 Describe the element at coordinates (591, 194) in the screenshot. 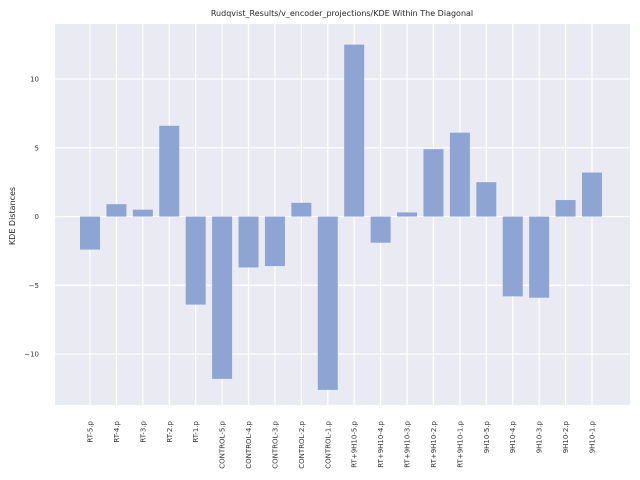

I see `bar-9h10-1-p` at that location.